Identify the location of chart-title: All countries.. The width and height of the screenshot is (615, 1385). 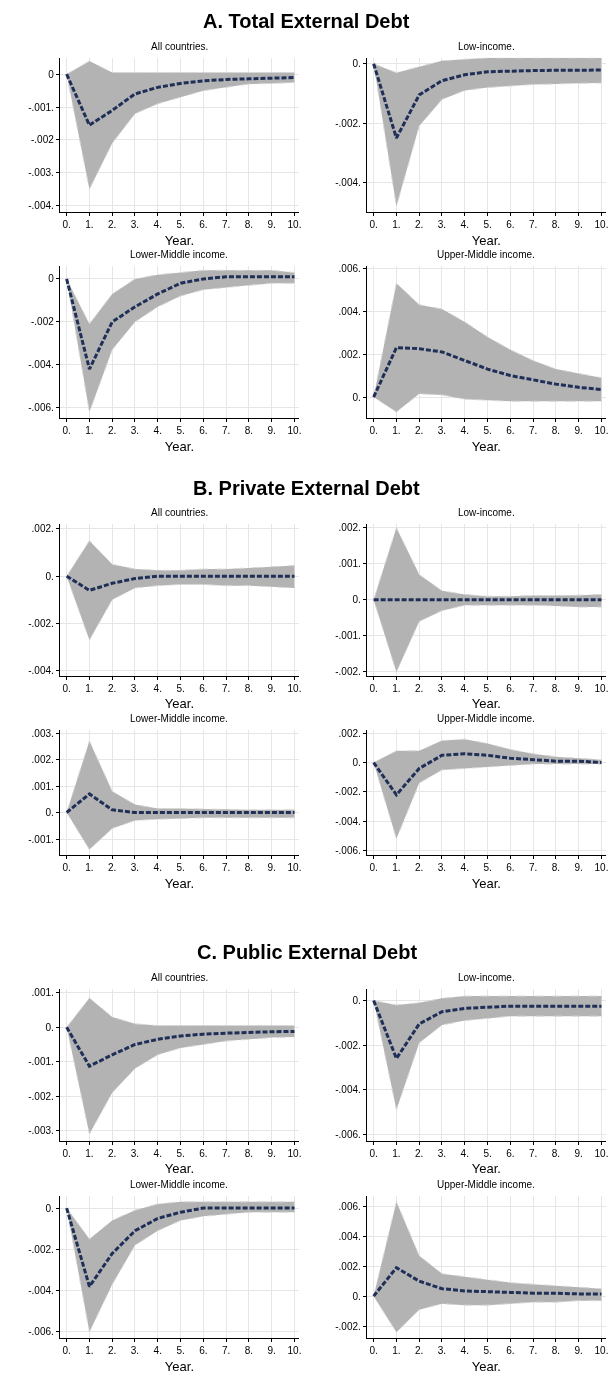
(180, 512).